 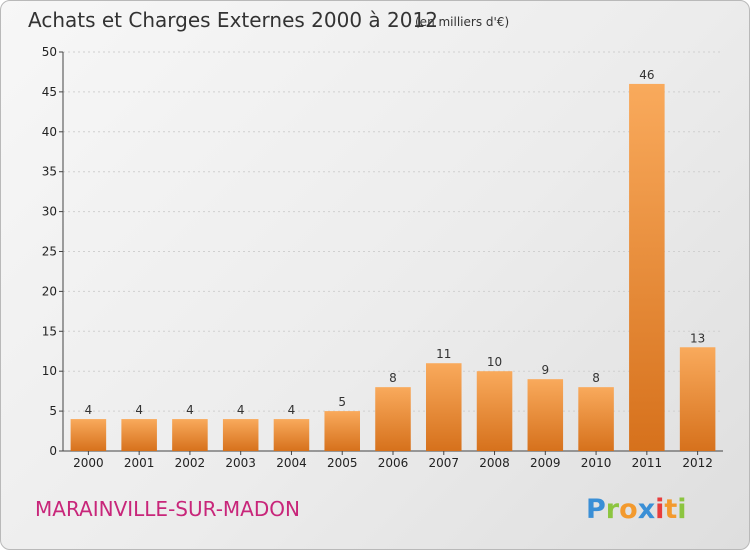 I want to click on logo-letter: x, so click(x=646, y=509).